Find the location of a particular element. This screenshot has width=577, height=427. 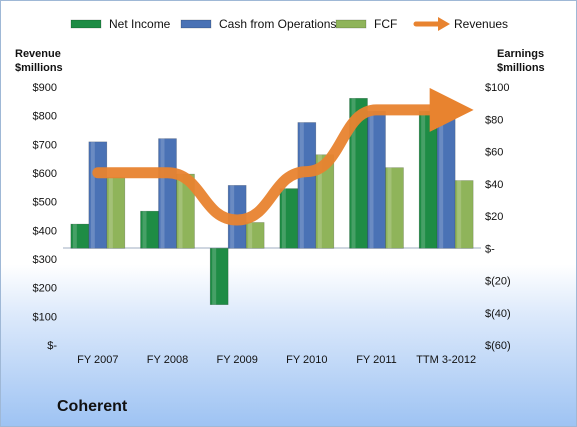

plot-floor is located at coordinates (272, 248).